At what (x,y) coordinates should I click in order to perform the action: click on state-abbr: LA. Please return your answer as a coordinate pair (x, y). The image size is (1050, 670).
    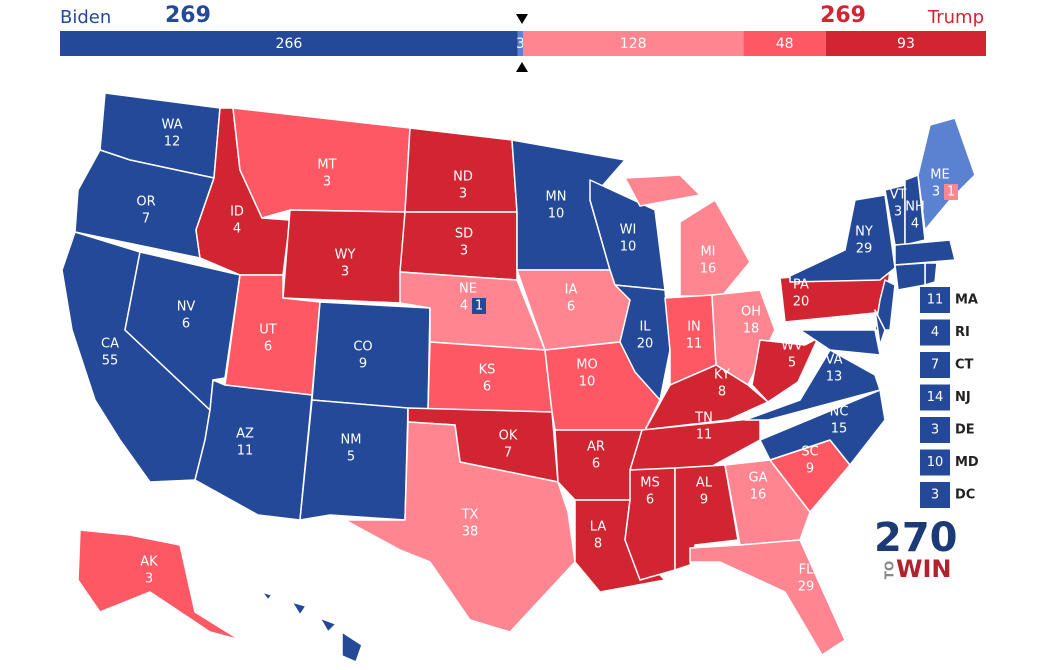
    Looking at the image, I should click on (598, 527).